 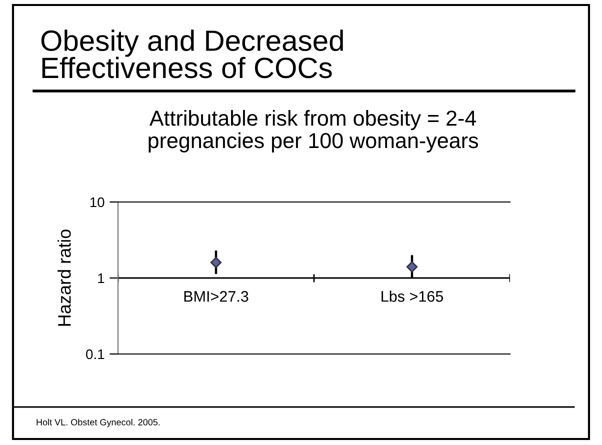 What do you see at coordinates (101, 278) in the screenshot?
I see `y-tick-label: 1` at bounding box center [101, 278].